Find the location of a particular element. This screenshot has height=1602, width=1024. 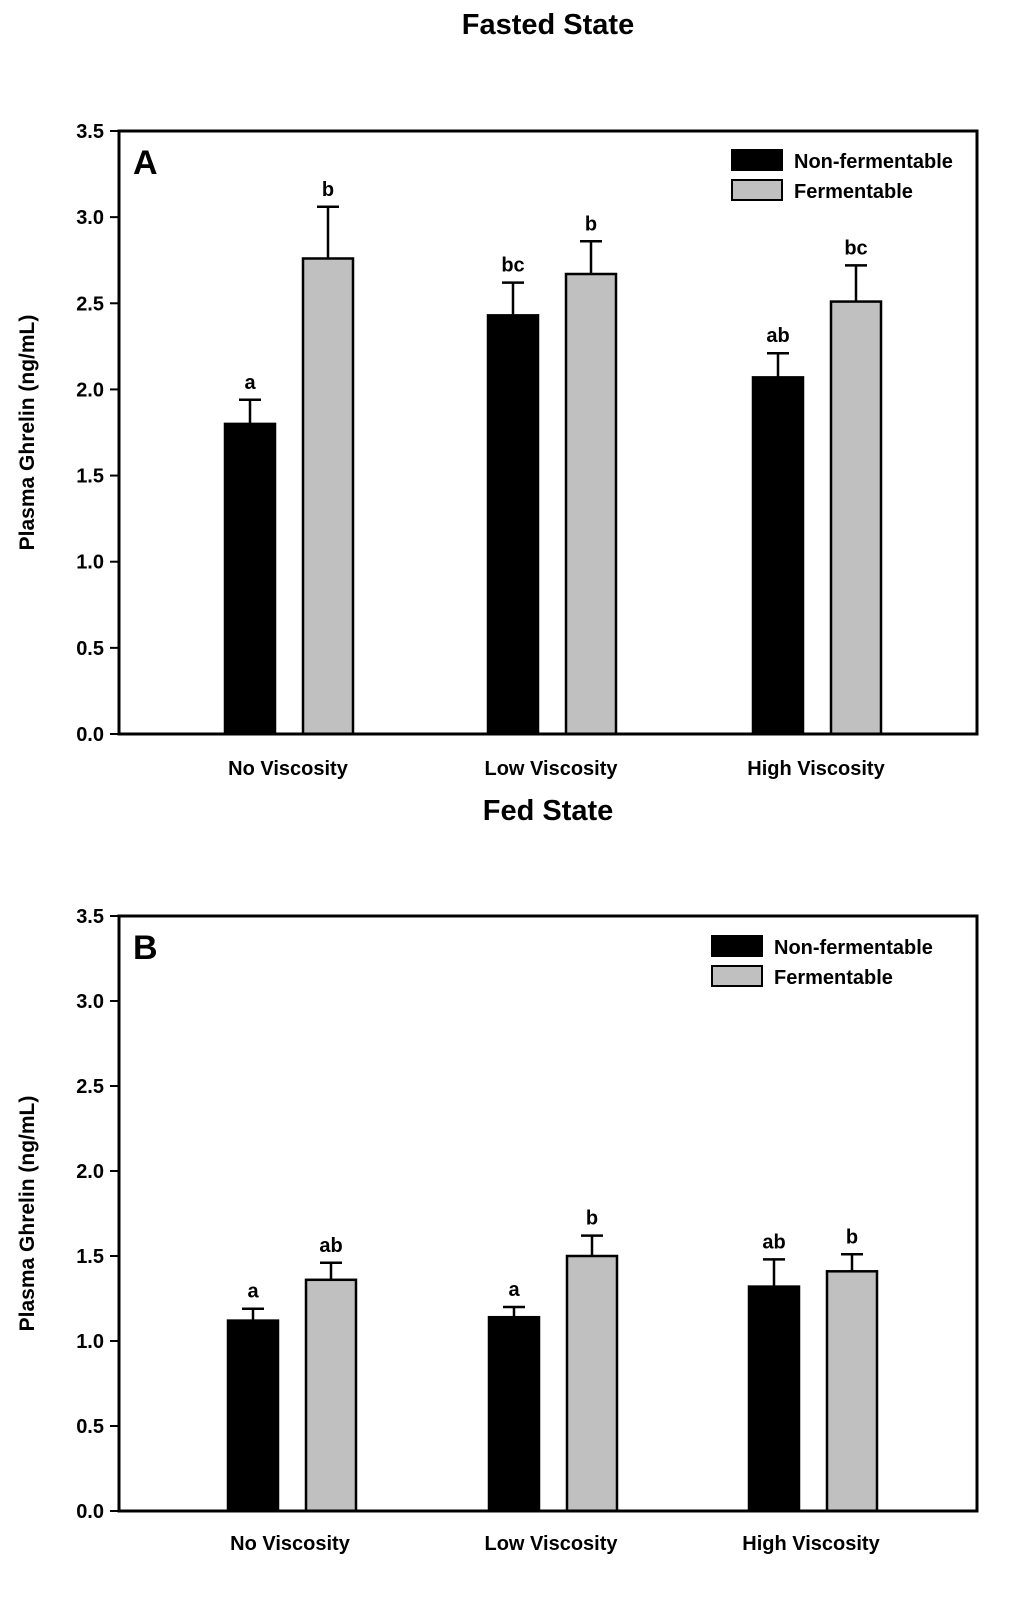

panel-label: B is located at coordinates (145, 948).